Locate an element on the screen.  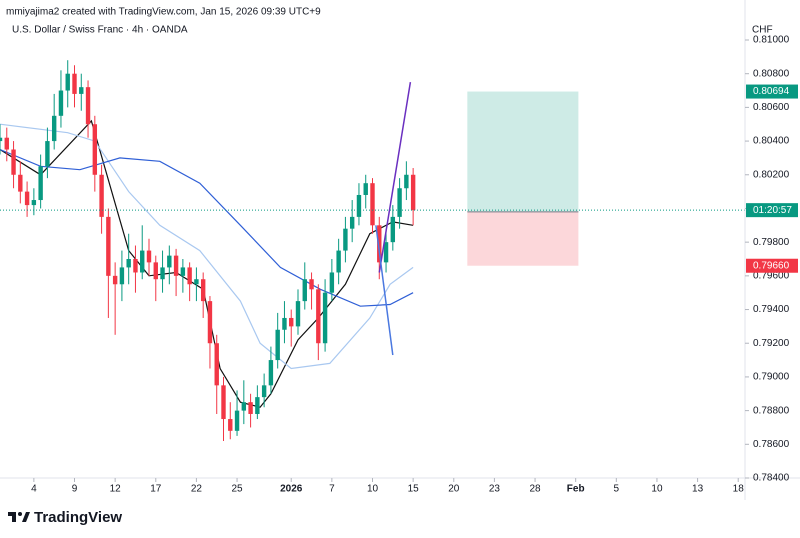
x-tick-label: 23 is located at coordinates (495, 489).